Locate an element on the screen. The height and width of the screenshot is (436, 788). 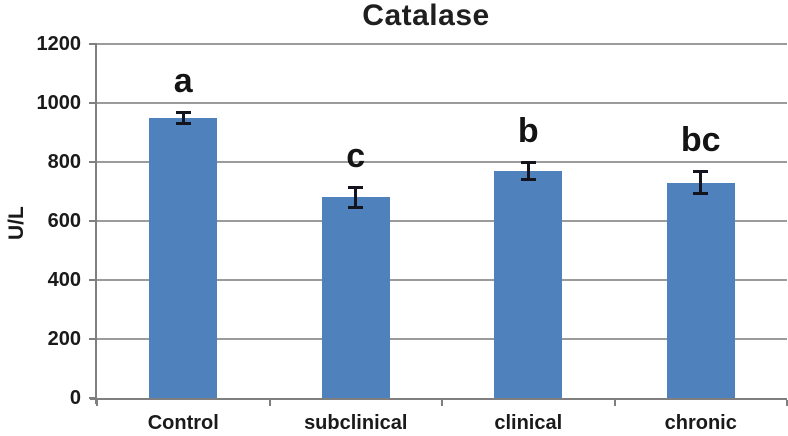
bar-clinical is located at coordinates (528, 284).